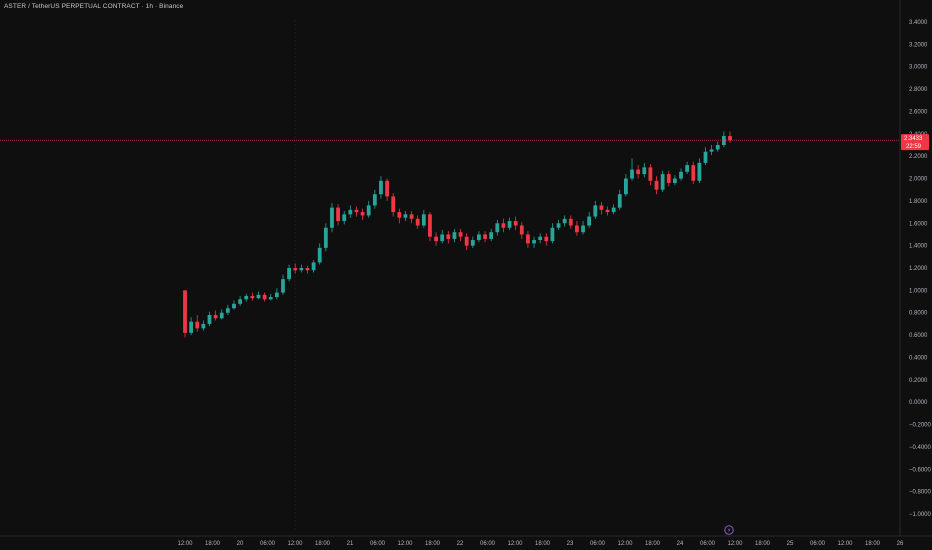  What do you see at coordinates (918, 314) in the screenshot?
I see `price-tick-label: 0.8000` at bounding box center [918, 314].